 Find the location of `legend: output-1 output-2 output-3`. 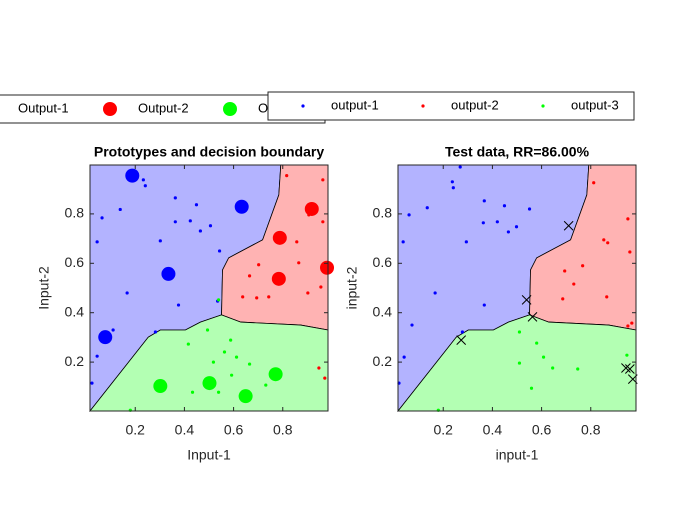

legend: output-1 output-2 output-3 is located at coordinates (451, 106).